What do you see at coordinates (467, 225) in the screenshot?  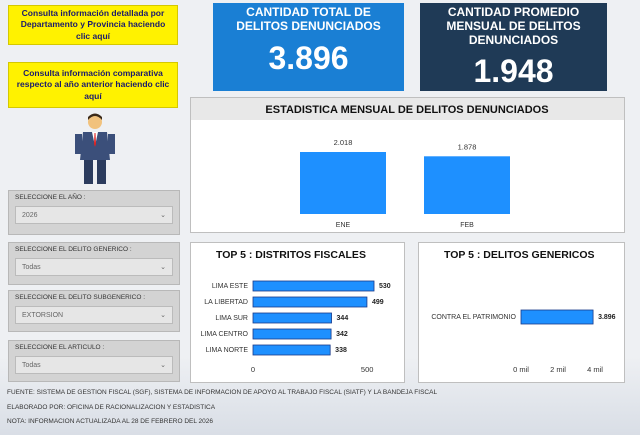 I see `x-tick-label: FEB` at bounding box center [467, 225].